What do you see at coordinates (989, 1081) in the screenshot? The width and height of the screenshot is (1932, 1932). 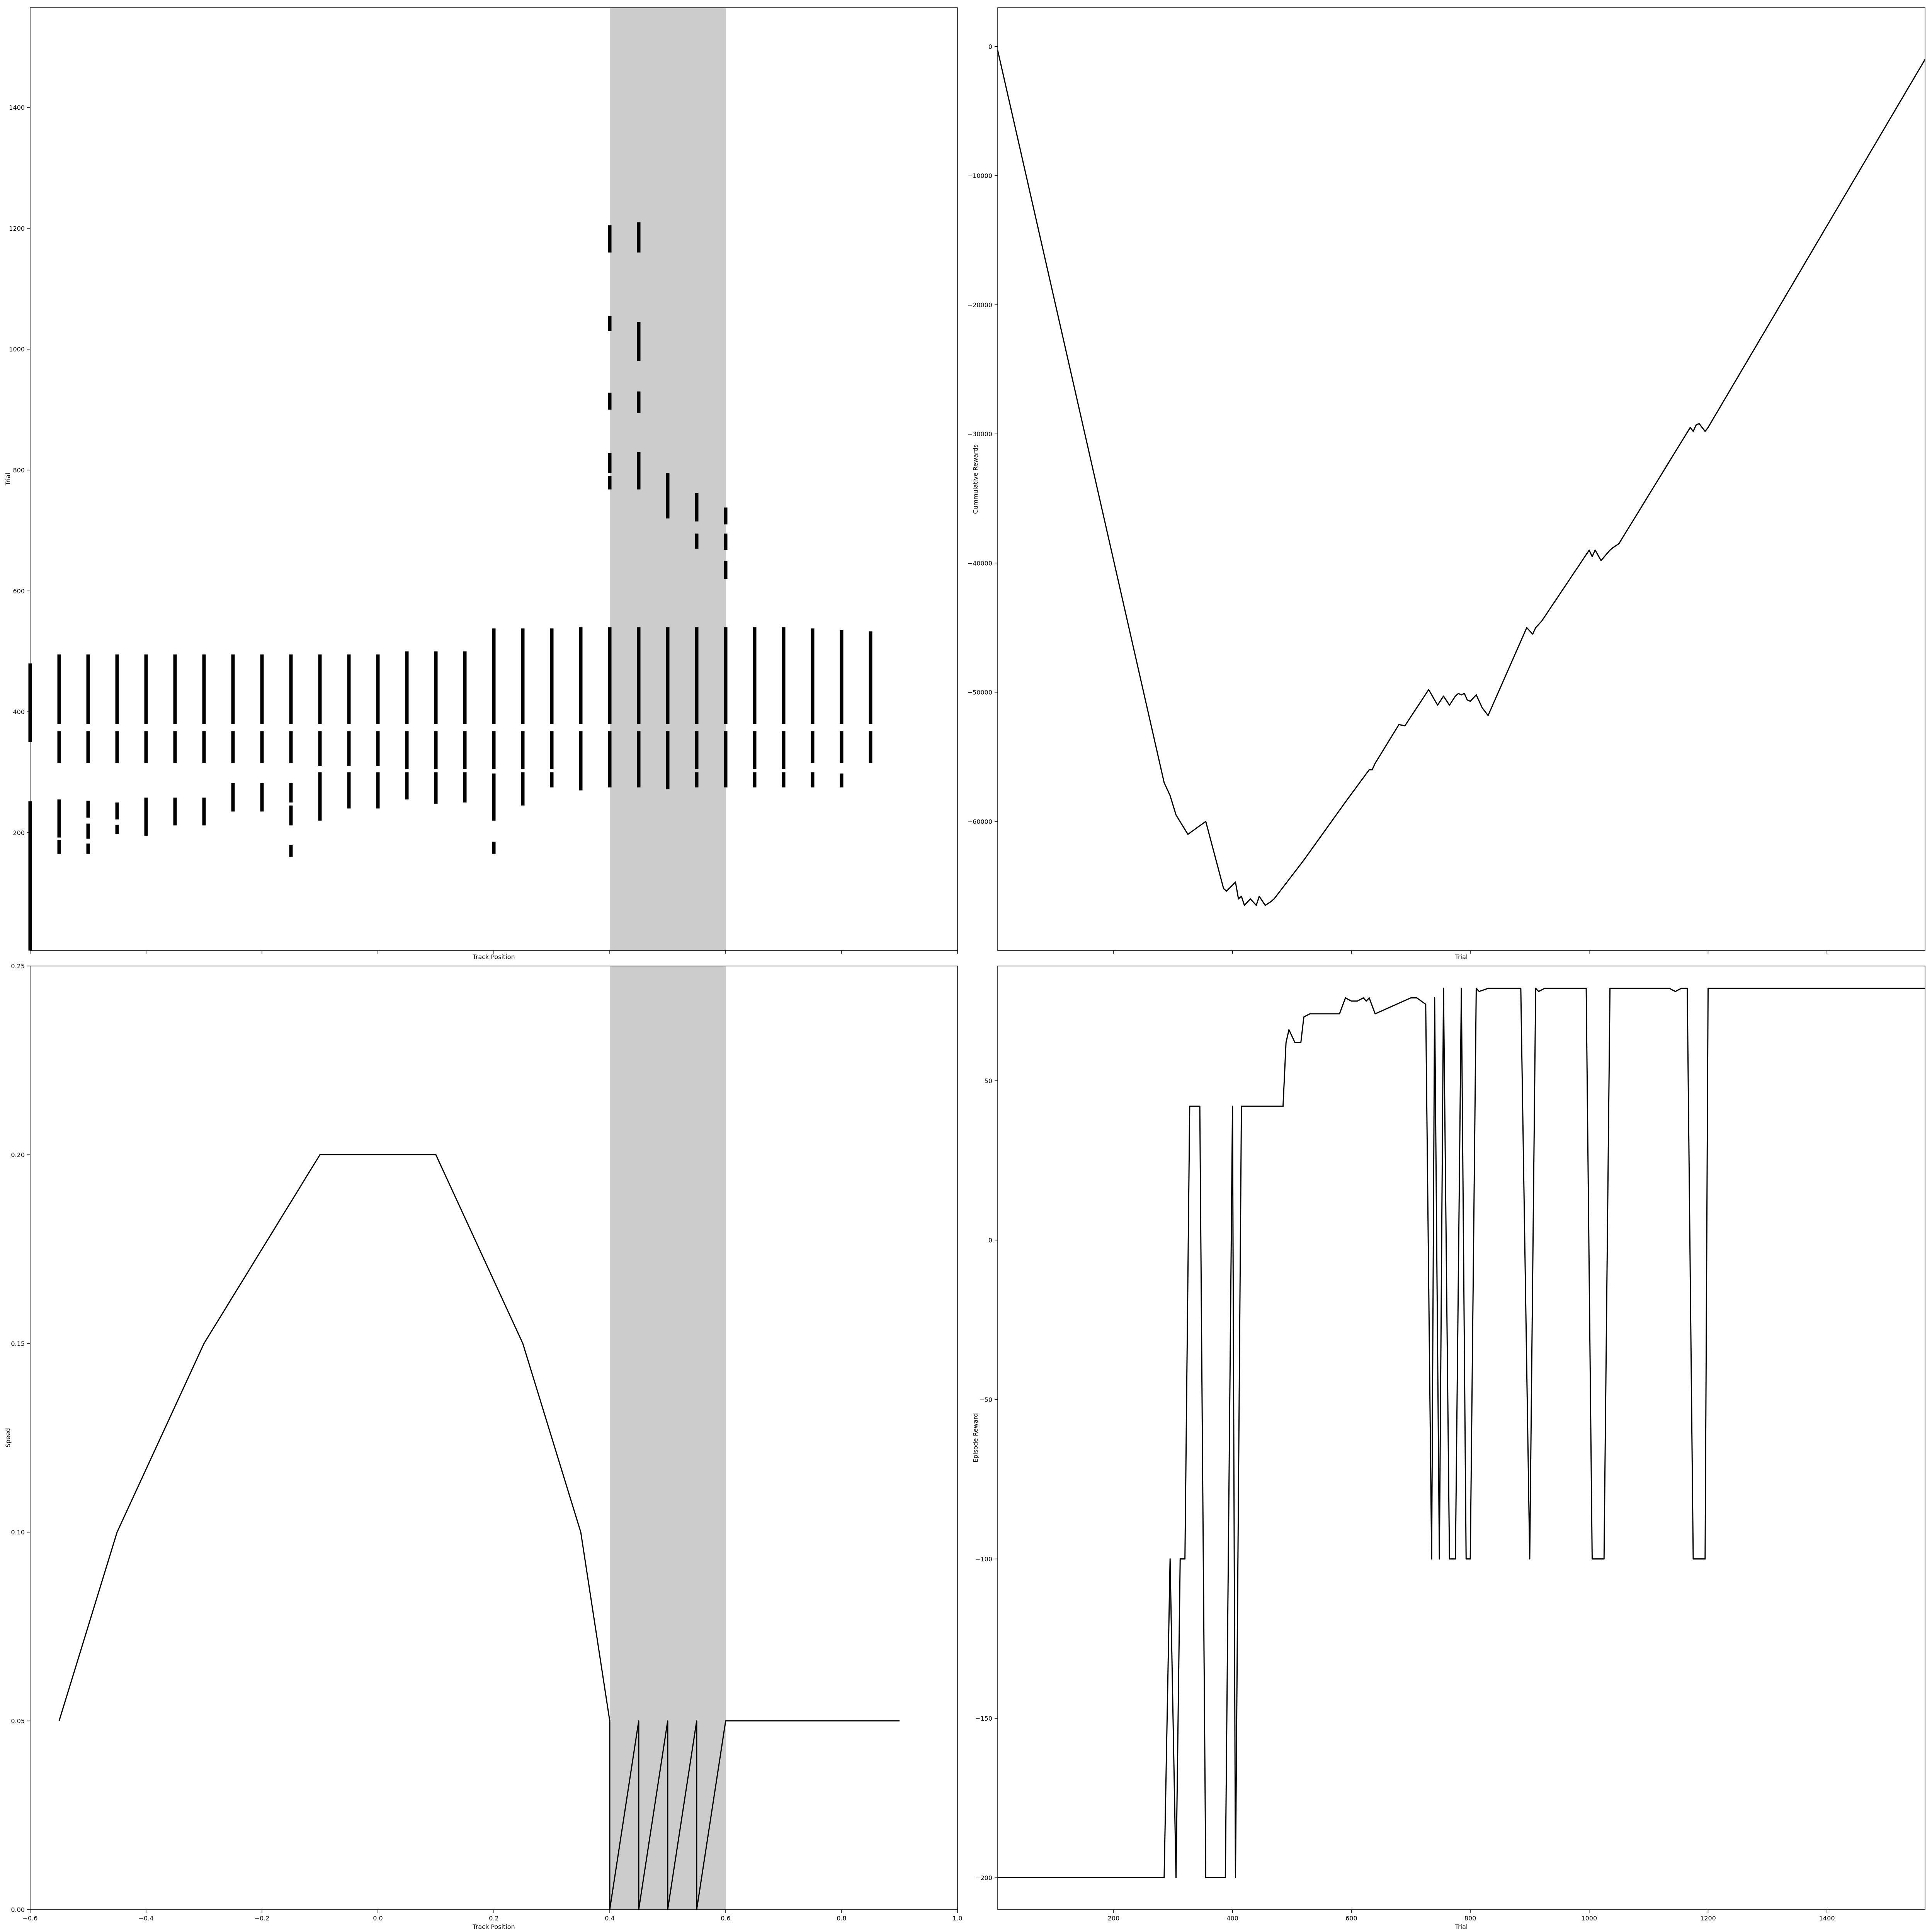 I see `y-tick-label: 50` at bounding box center [989, 1081].